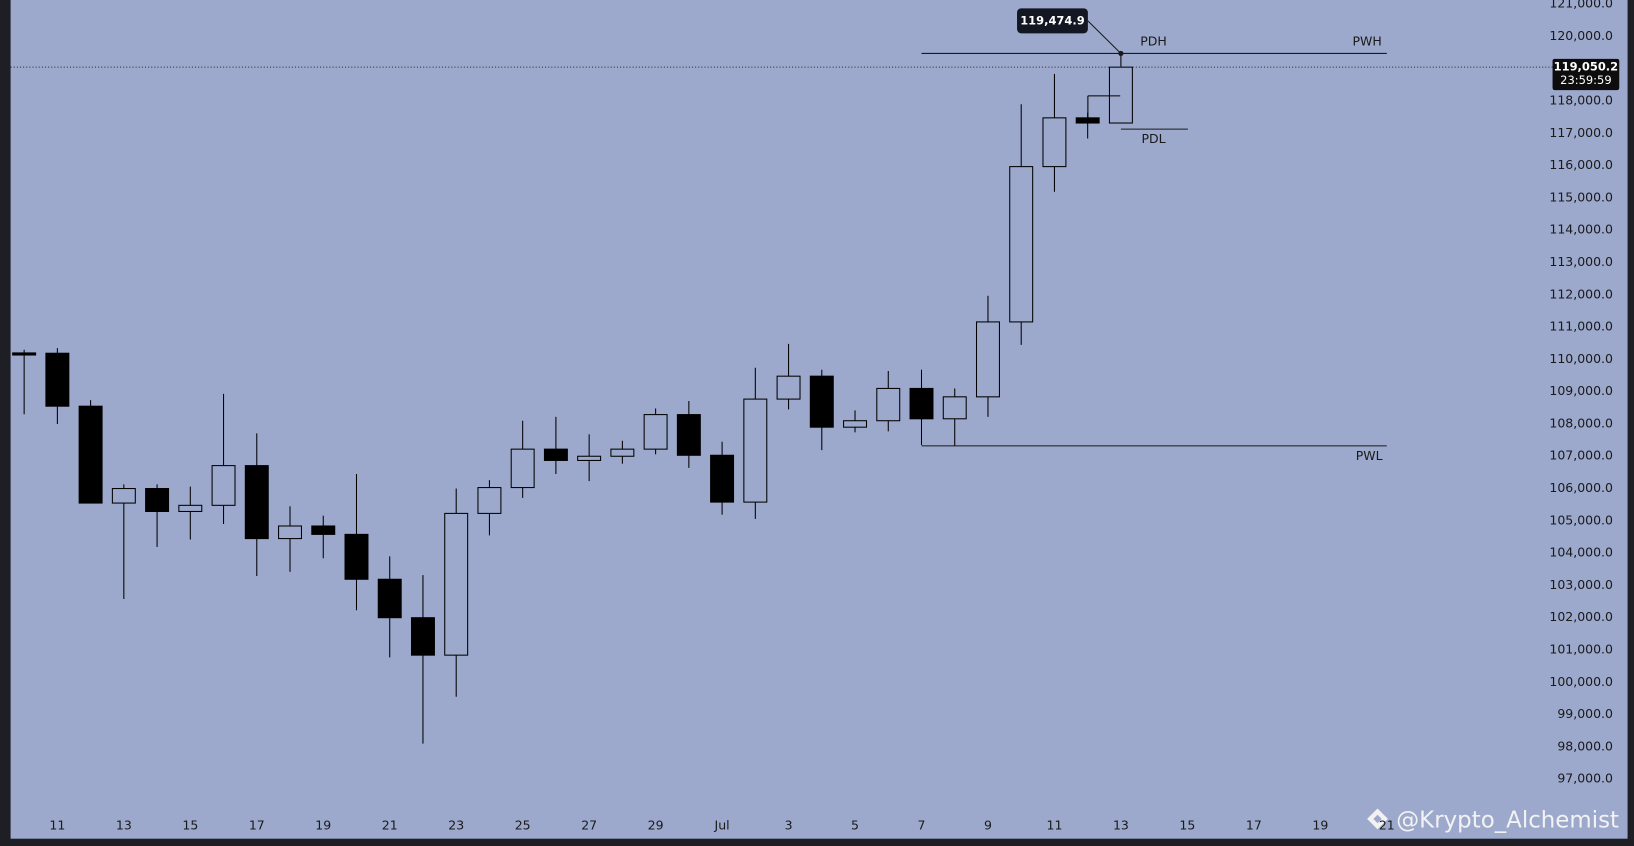 Image resolution: width=1634 pixels, height=846 pixels. Describe the element at coordinates (1586, 67) in the screenshot. I see `last-price-label: 119,050.2` at that location.